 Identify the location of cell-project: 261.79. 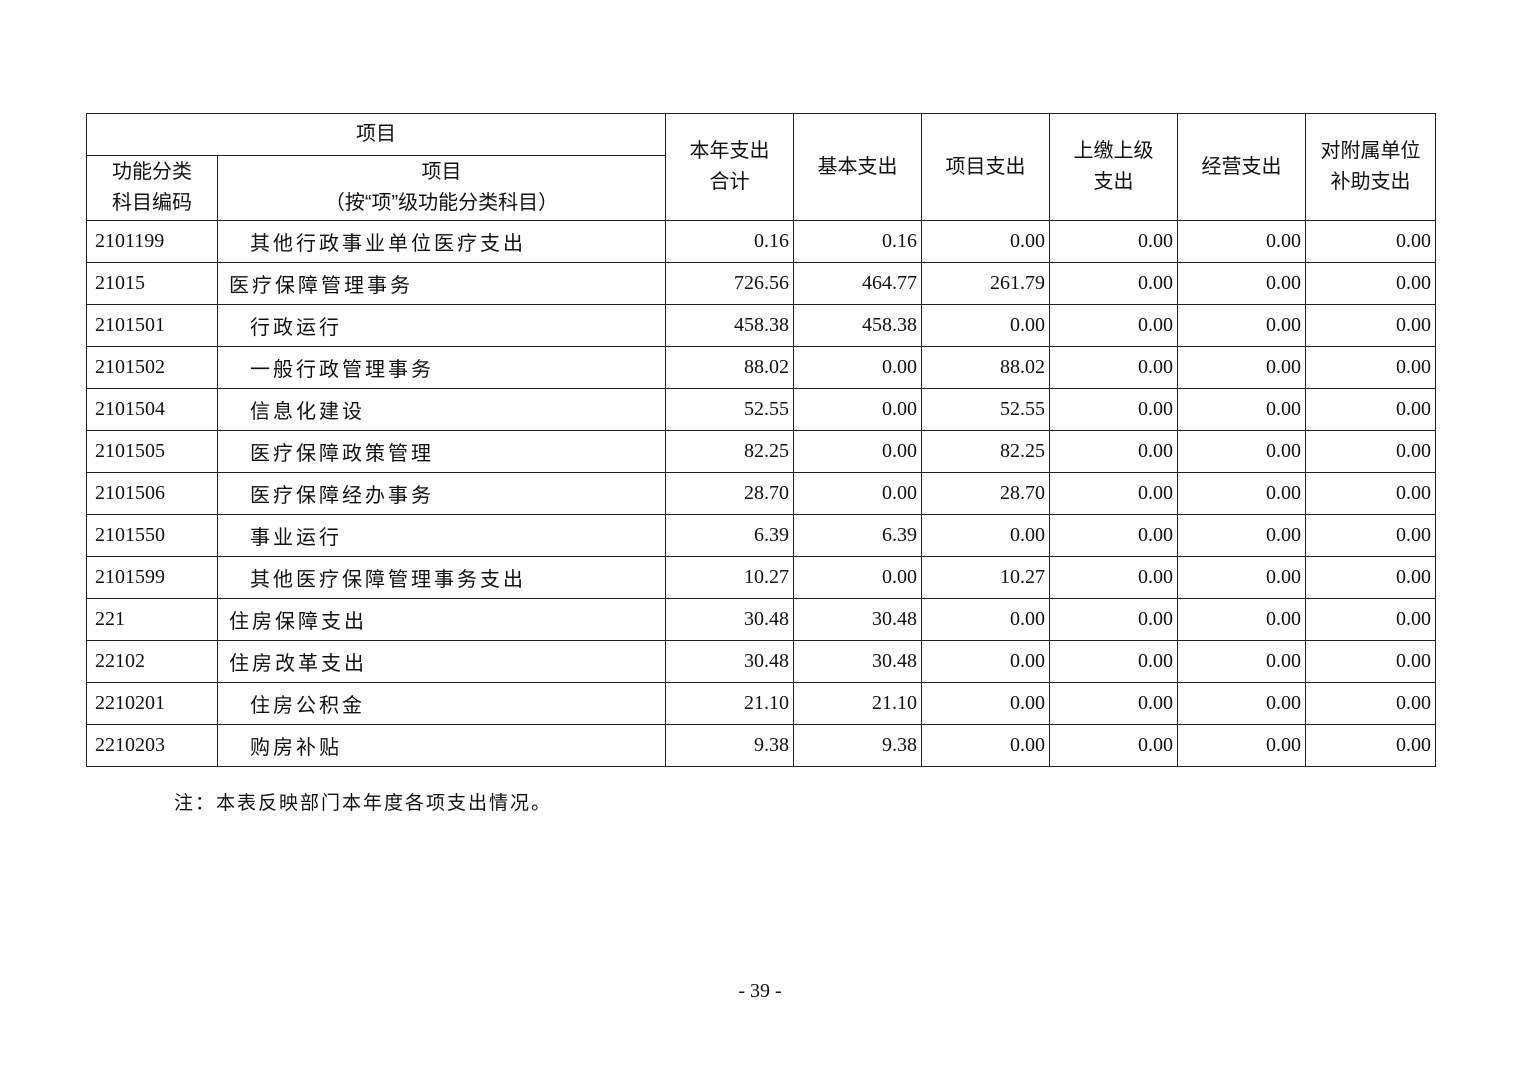
(985, 283).